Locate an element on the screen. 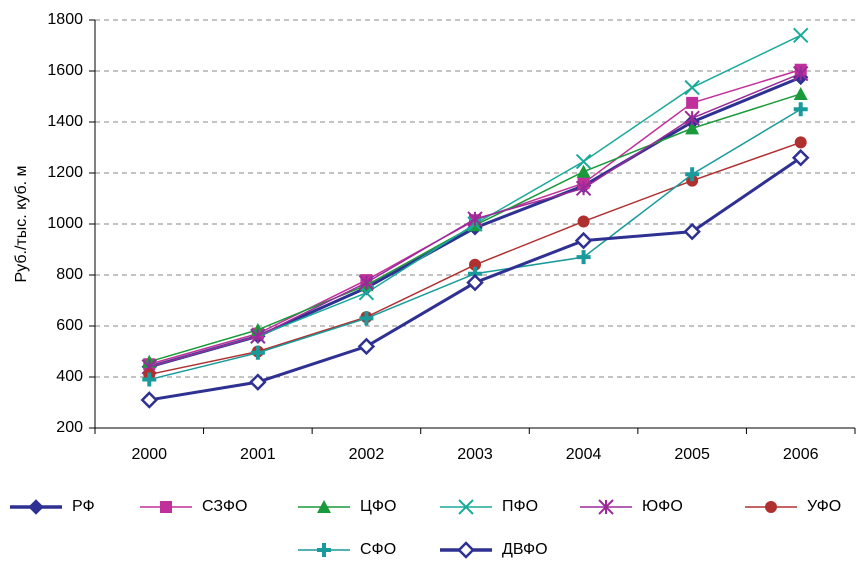 This screenshot has height=561, width=858. x-tick-label: 2004 is located at coordinates (584, 454).